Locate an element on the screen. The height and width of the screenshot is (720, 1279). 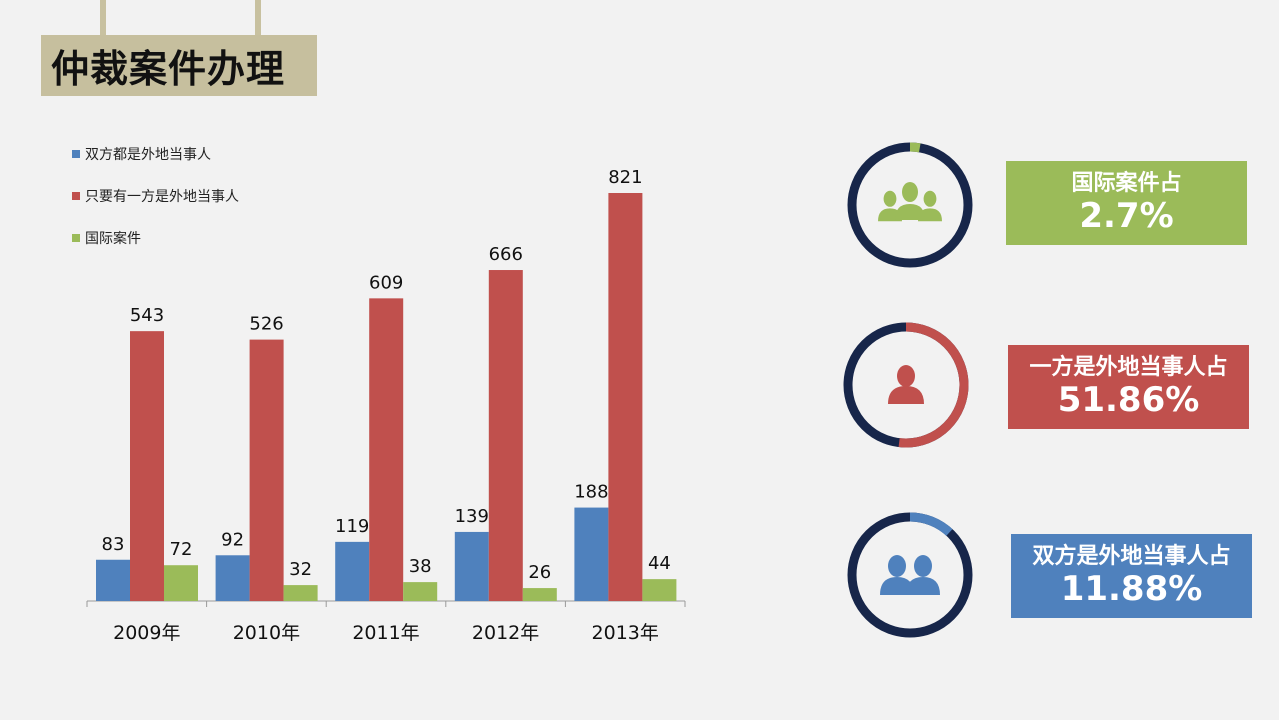
title-banner: 仲裁案件办理 is located at coordinates (179, 65).